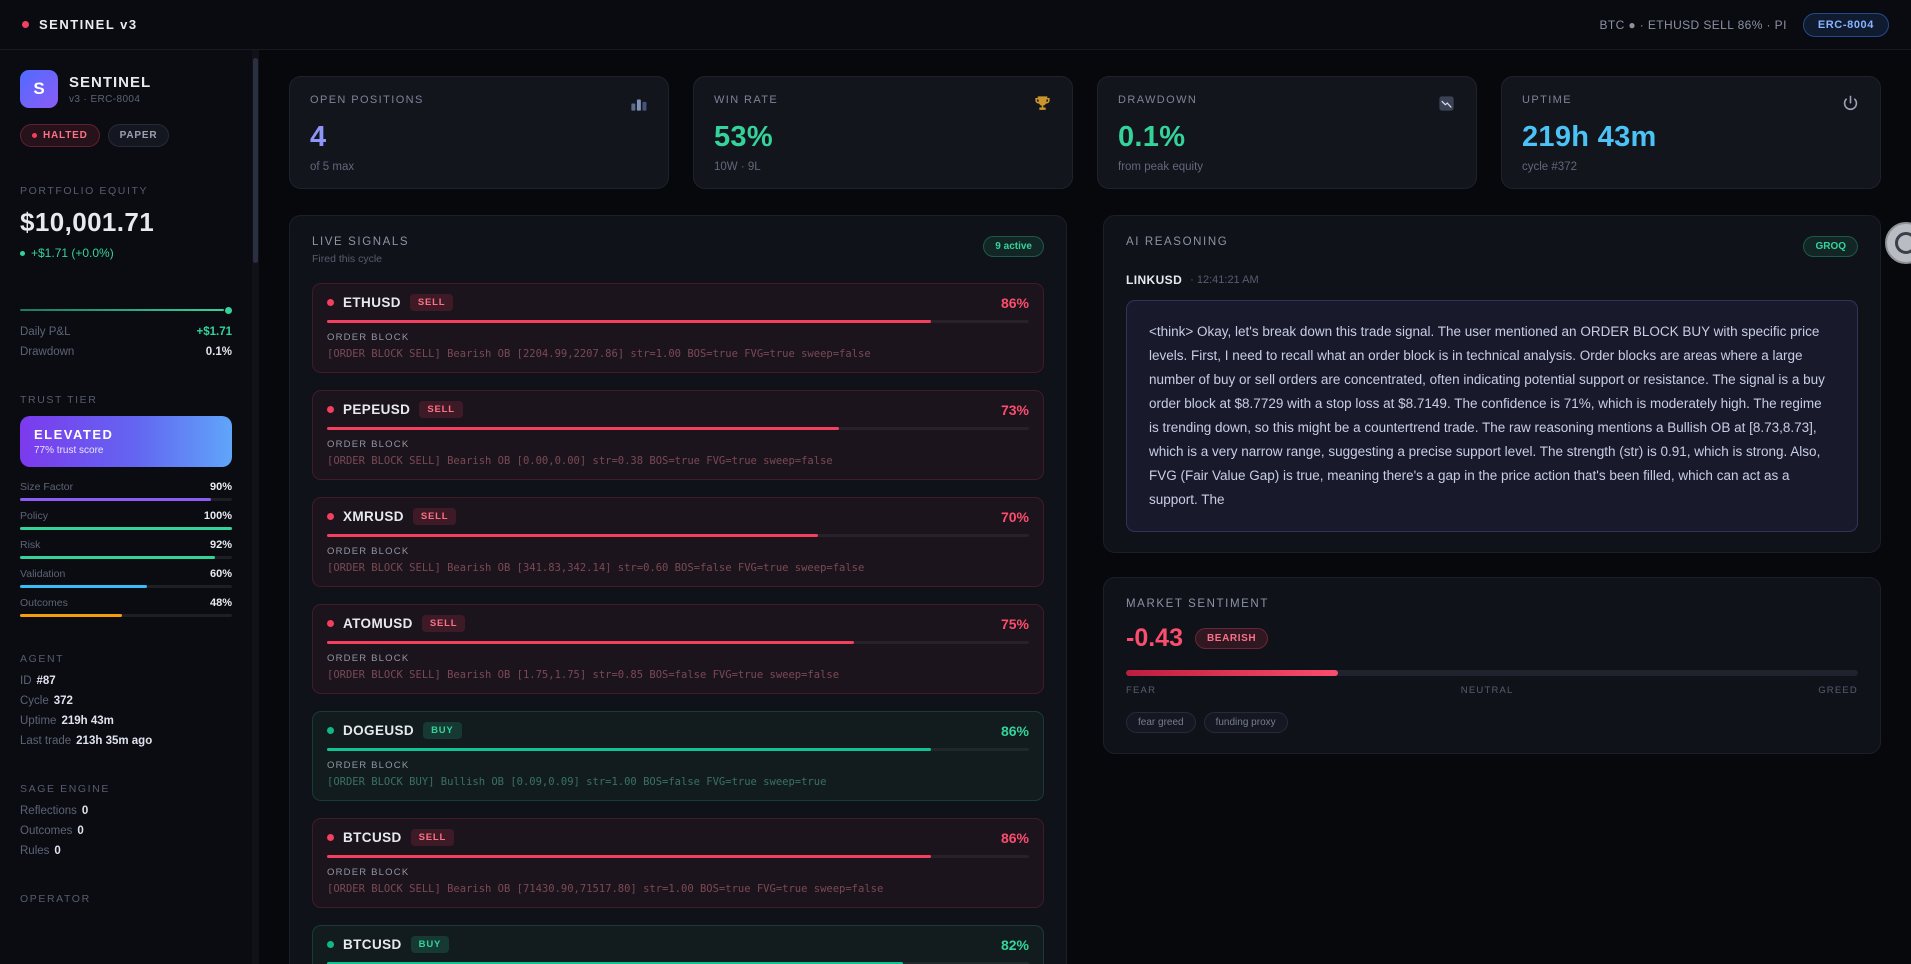  Describe the element at coordinates (1245, 723) in the screenshot. I see `funding-proxy-tag: funding proxy` at that location.